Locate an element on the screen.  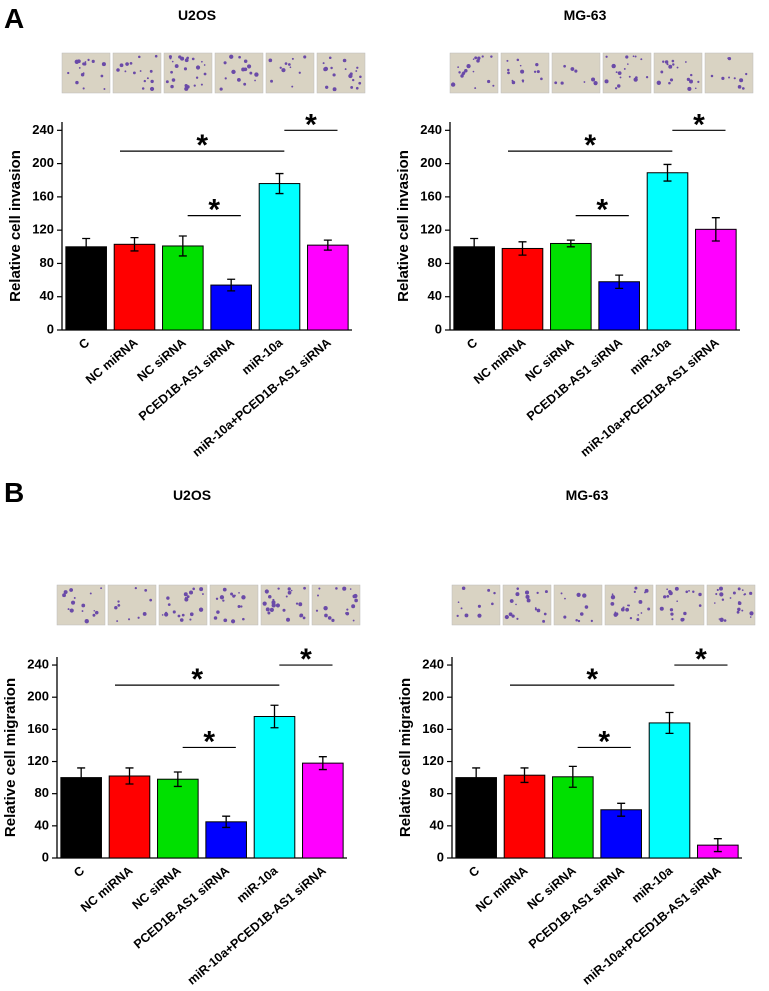
y-tick-label: 40 is located at coordinates (437, 824).